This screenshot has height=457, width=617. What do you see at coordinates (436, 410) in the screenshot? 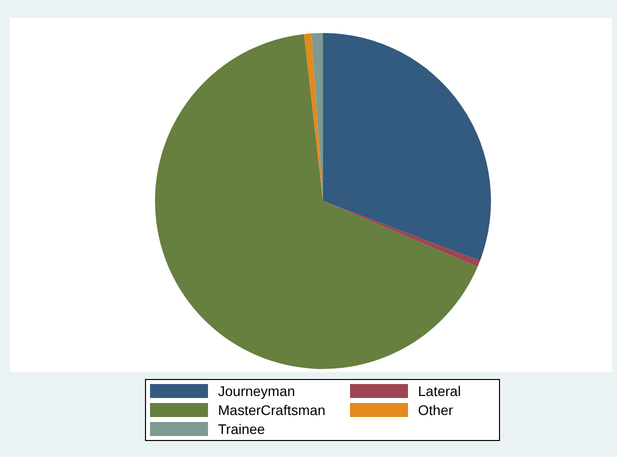
I see `legend-label: Other` at bounding box center [436, 410].